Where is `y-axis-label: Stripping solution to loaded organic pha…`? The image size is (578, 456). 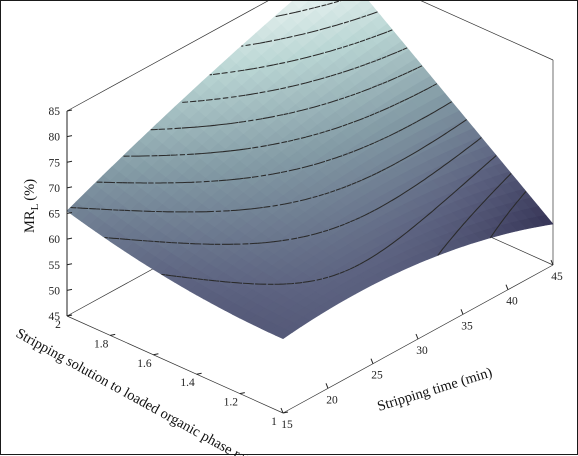
y-axis-label: Stripping solution to loaded organic pha… is located at coordinates (137, 391).